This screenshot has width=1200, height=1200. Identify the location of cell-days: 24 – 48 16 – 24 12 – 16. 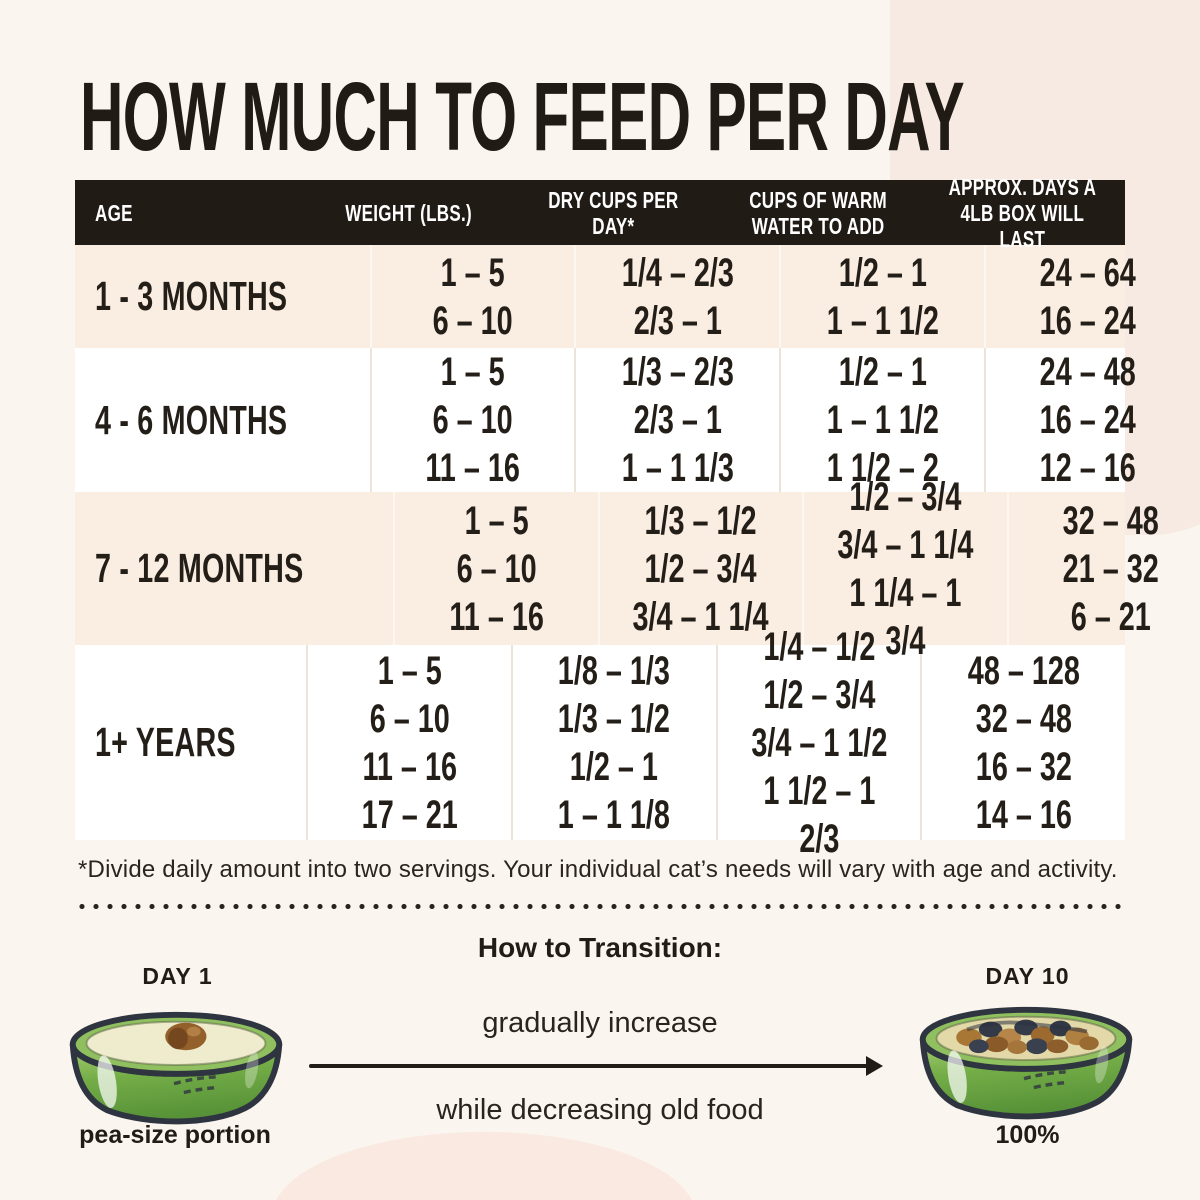
(1086, 420).